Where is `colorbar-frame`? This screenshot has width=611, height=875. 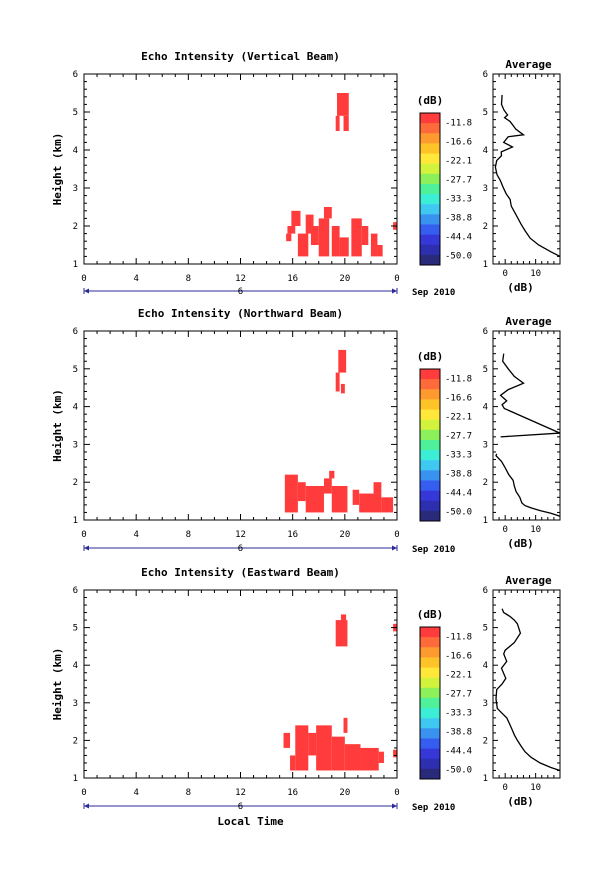
colorbar-frame is located at coordinates (430, 189).